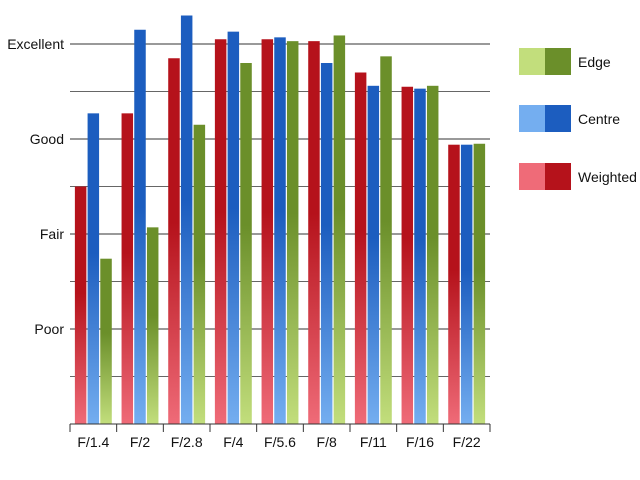 The width and height of the screenshot is (640, 480). Describe the element at coordinates (326, 243) in the screenshot. I see `bar-centre-f8` at that location.